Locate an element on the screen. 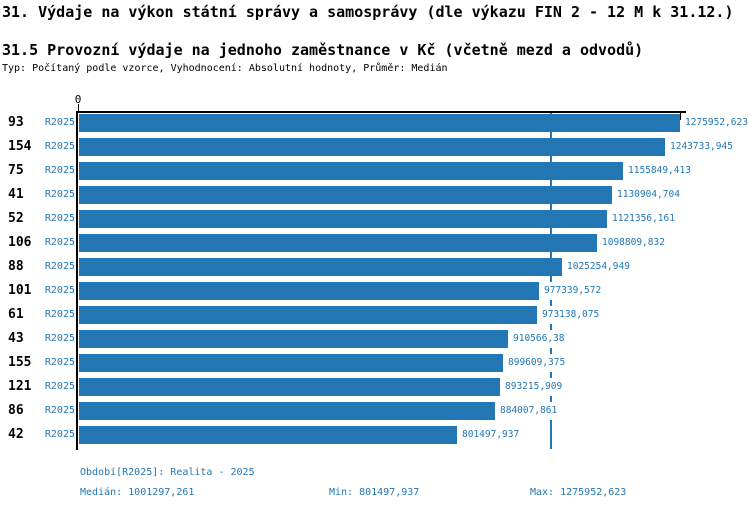  row-category-label: 42 is located at coordinates (16, 434).